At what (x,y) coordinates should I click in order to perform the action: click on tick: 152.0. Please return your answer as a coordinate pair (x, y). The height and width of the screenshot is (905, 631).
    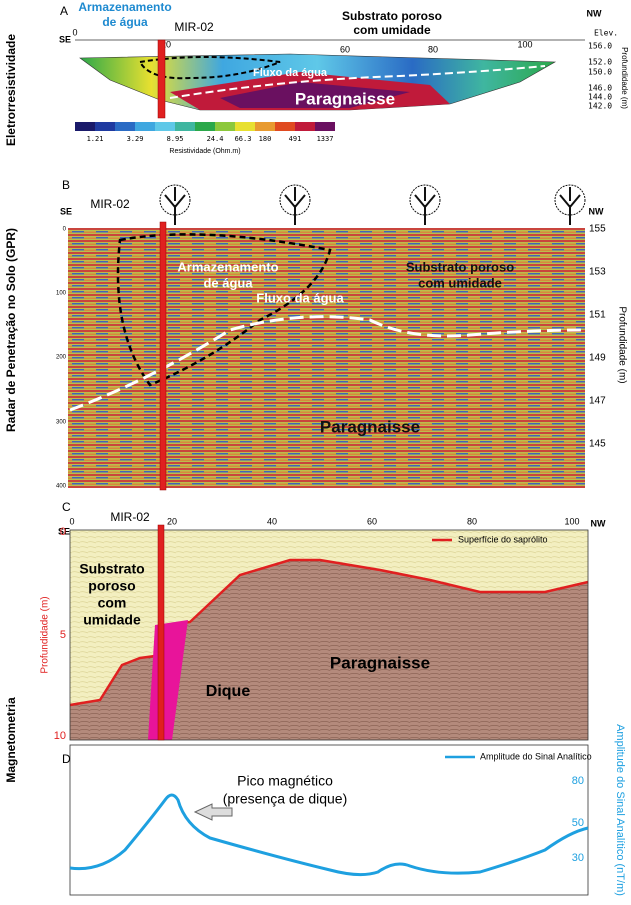
    Looking at the image, I should click on (600, 62).